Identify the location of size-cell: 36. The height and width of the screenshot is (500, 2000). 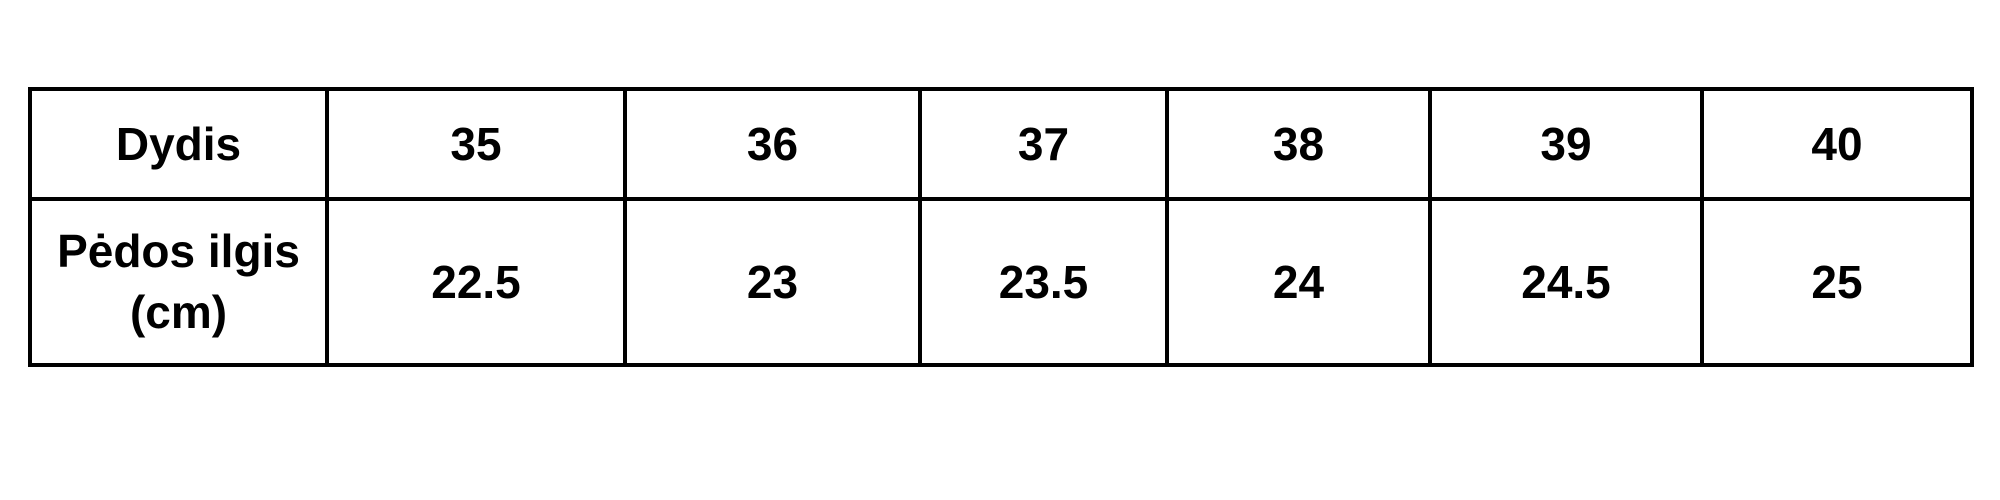
(772, 144).